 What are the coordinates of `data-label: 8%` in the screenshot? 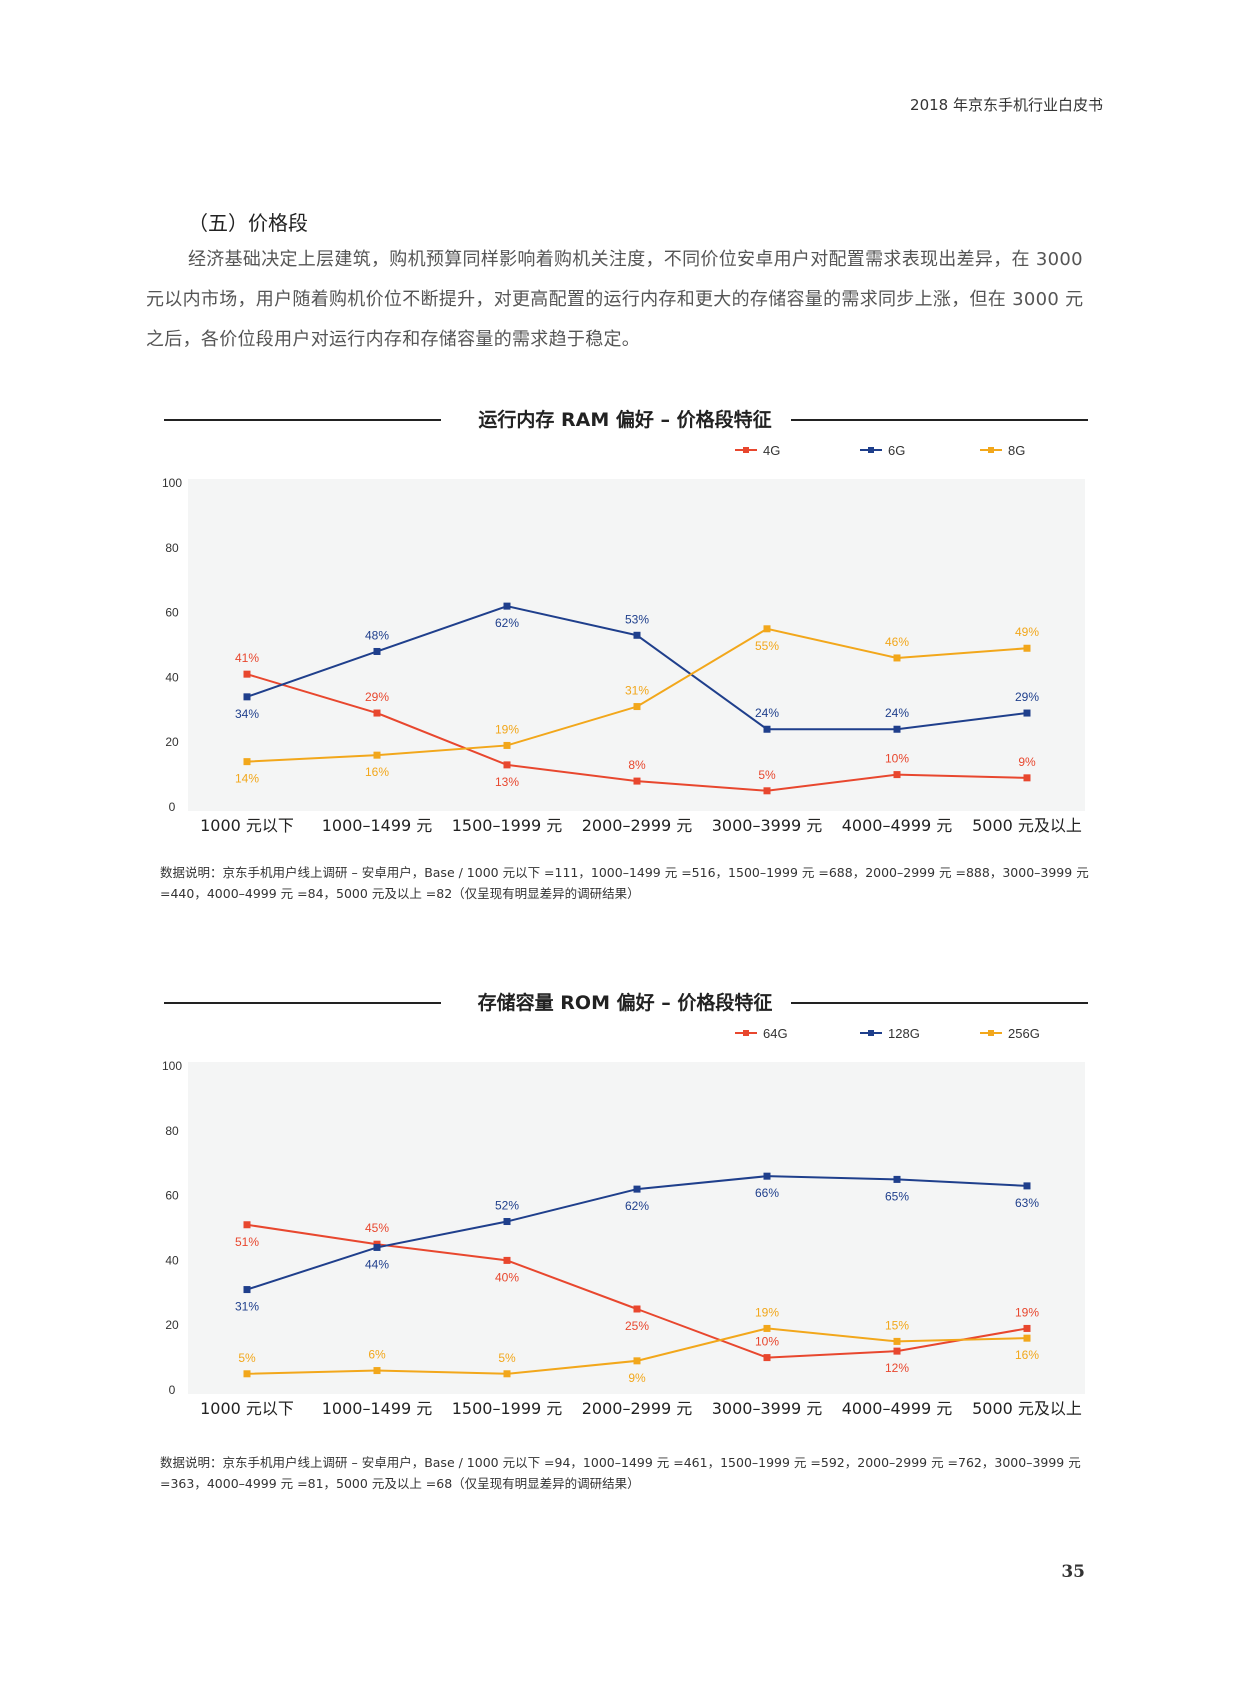 It's located at (637, 765).